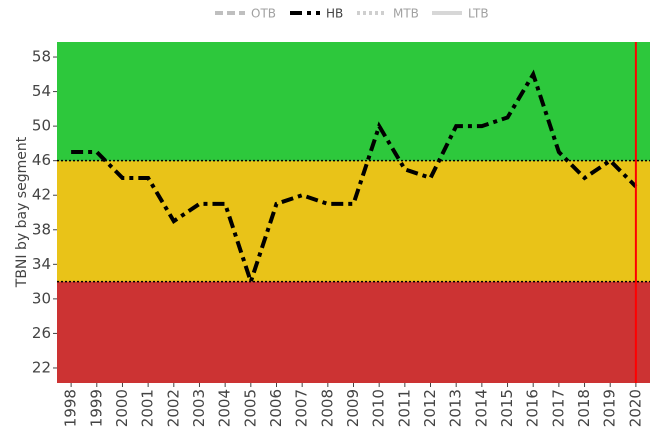 This screenshot has width=657, height=447. What do you see at coordinates (199, 408) in the screenshot?
I see `x-tick-label: 2003` at bounding box center [199, 408].